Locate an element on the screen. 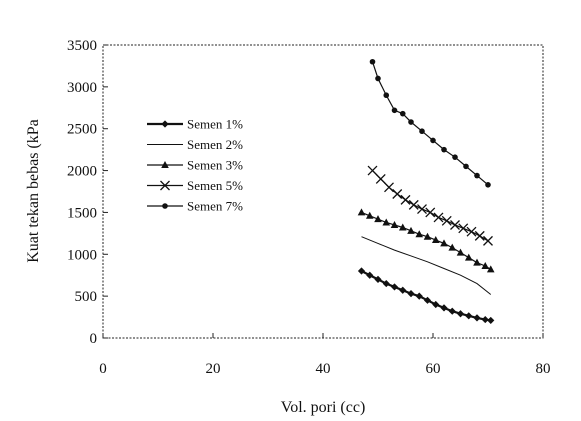 This screenshot has width=581, height=421. x-tick-label: 60 is located at coordinates (433, 369).